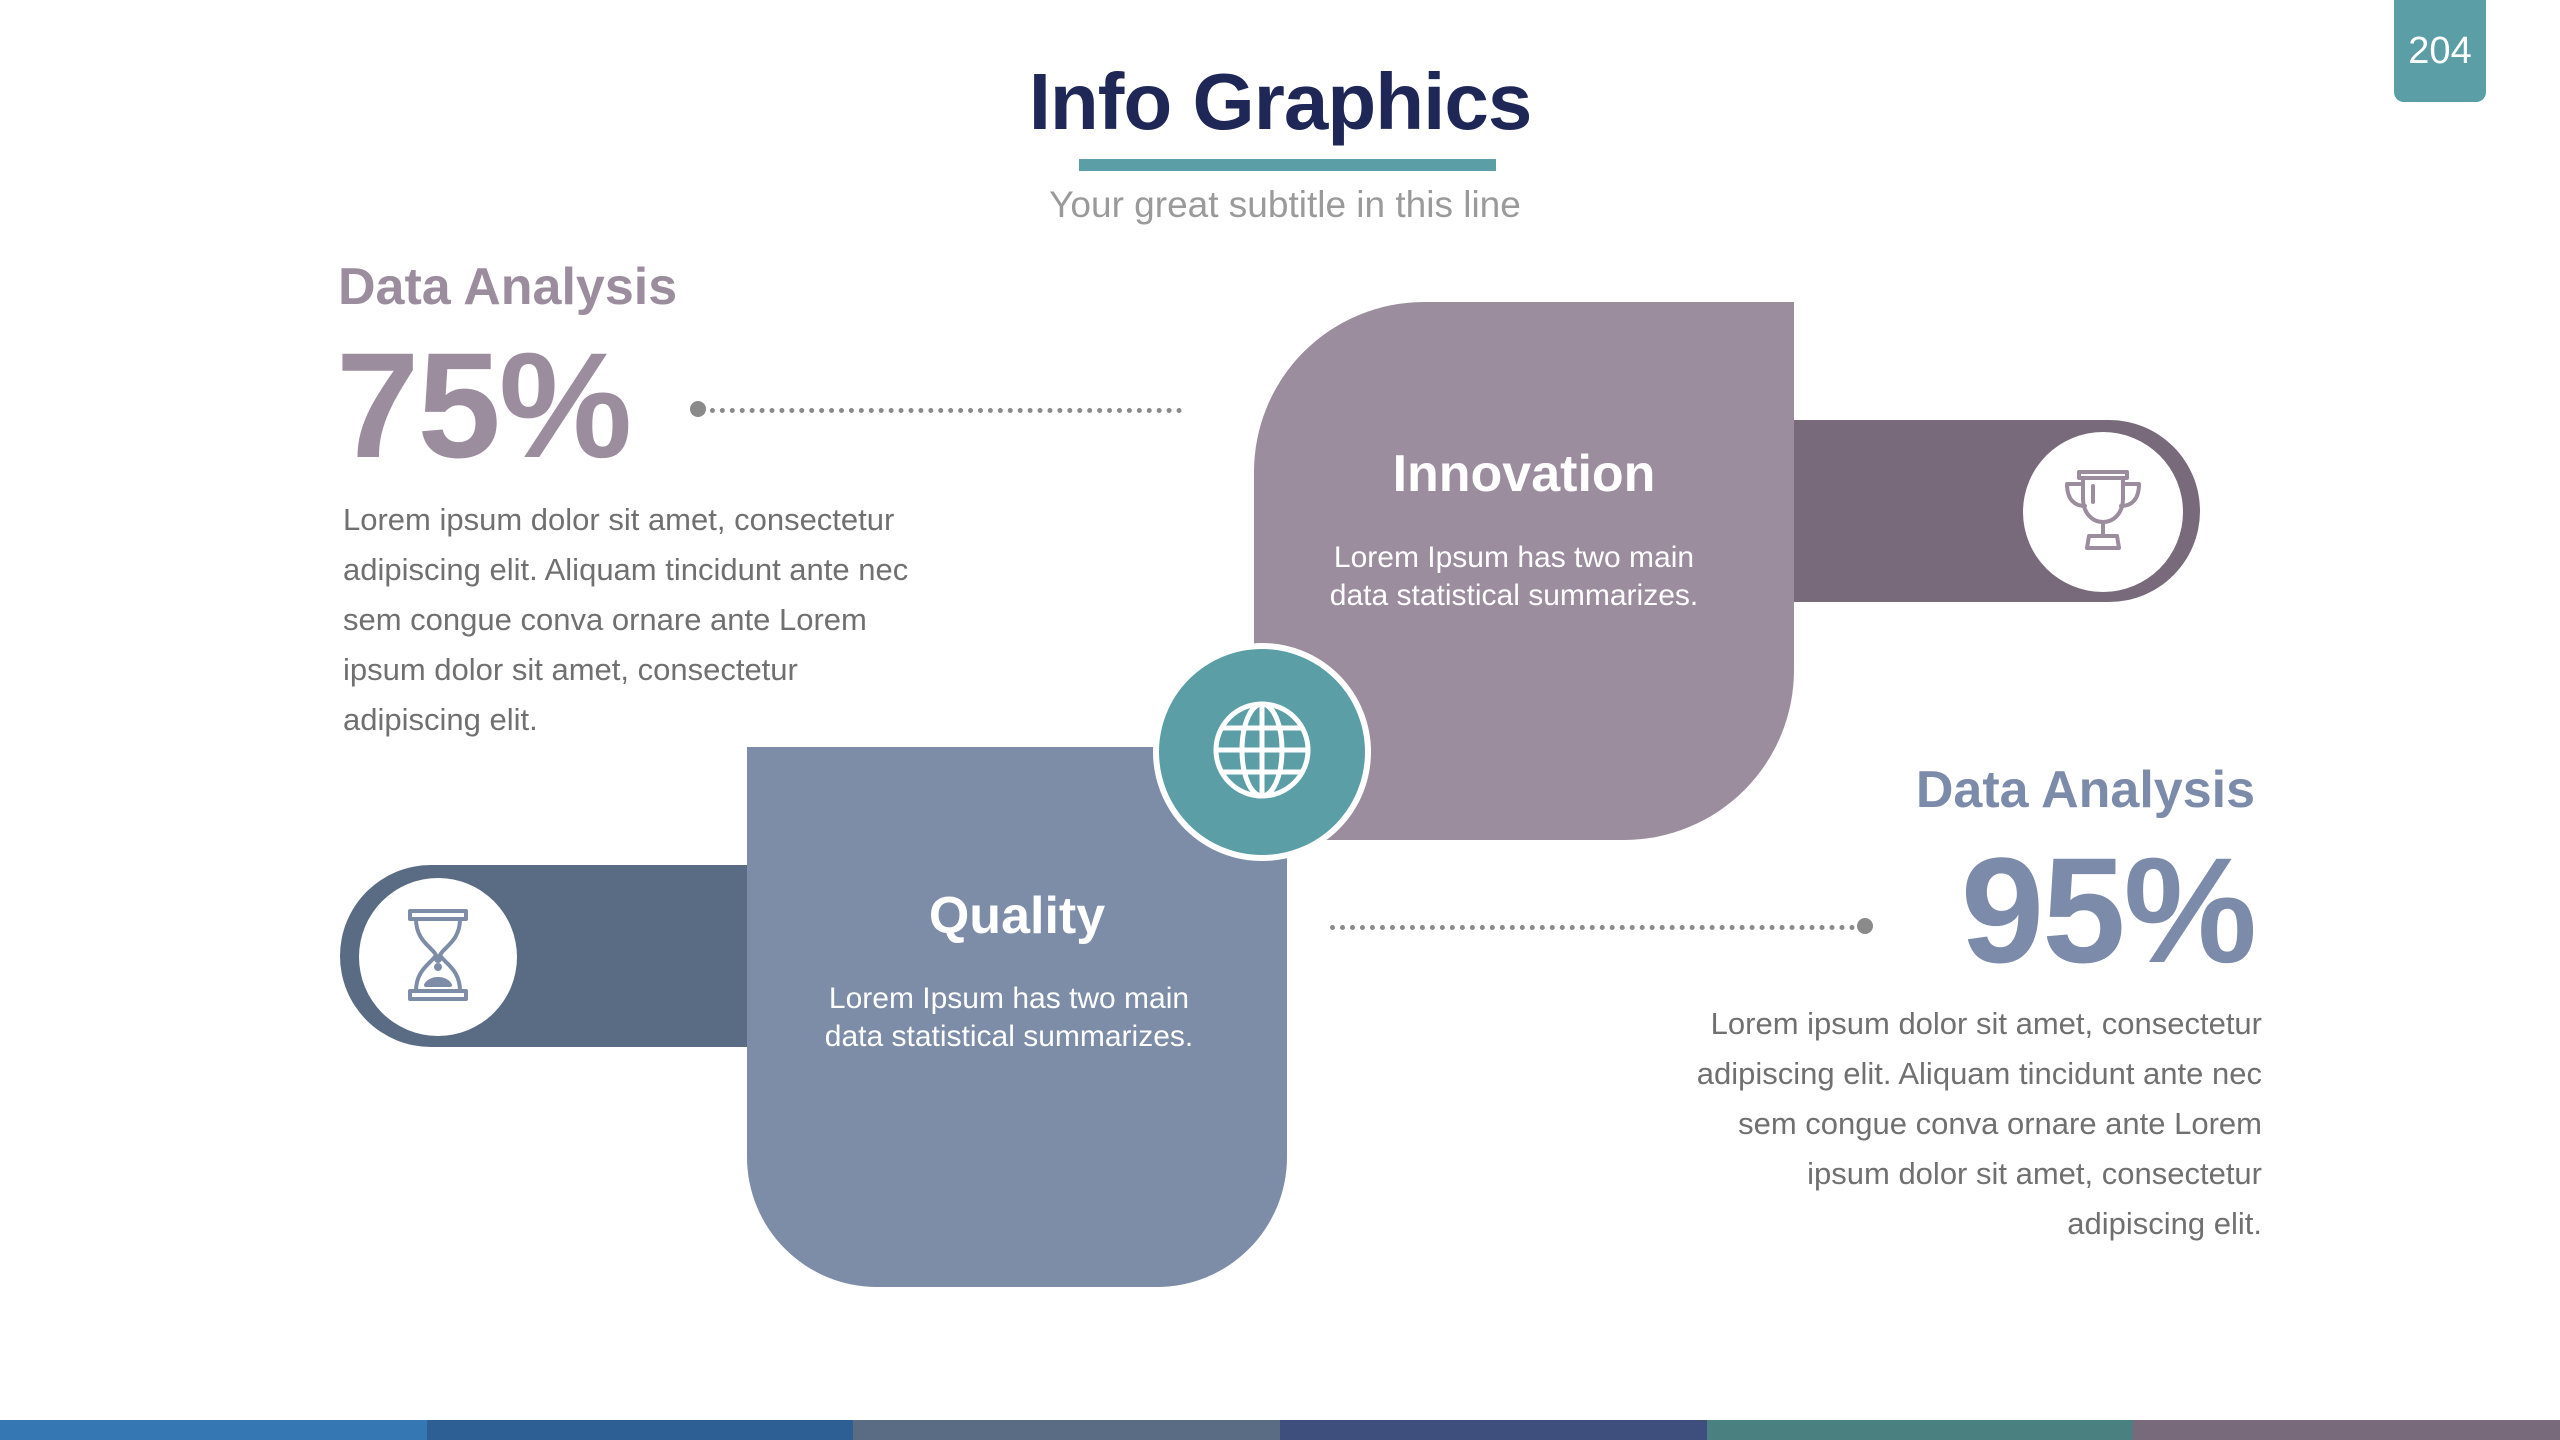  I want to click on stat-heading-right: Data Analysis, so click(2085, 790).